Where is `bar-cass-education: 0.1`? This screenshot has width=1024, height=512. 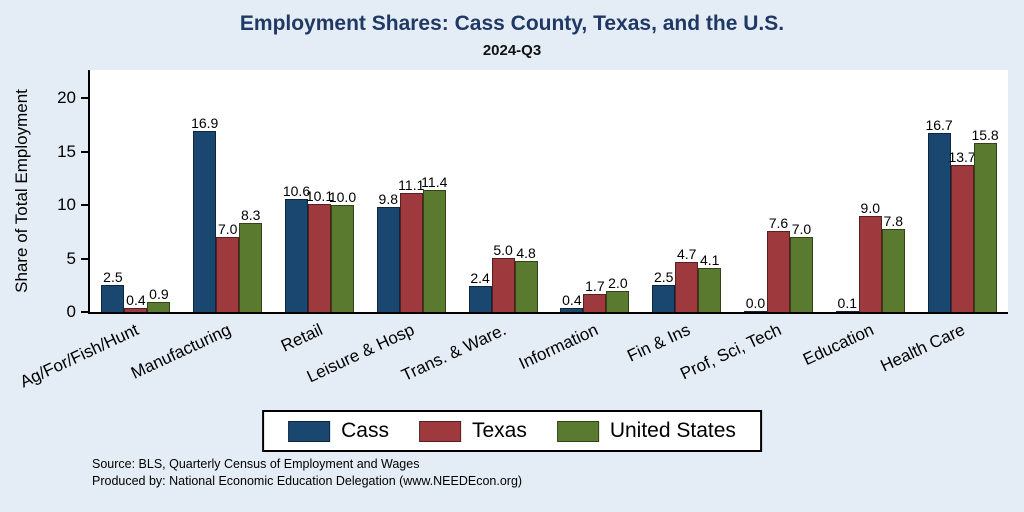 bar-cass-education: 0.1 is located at coordinates (847, 304).